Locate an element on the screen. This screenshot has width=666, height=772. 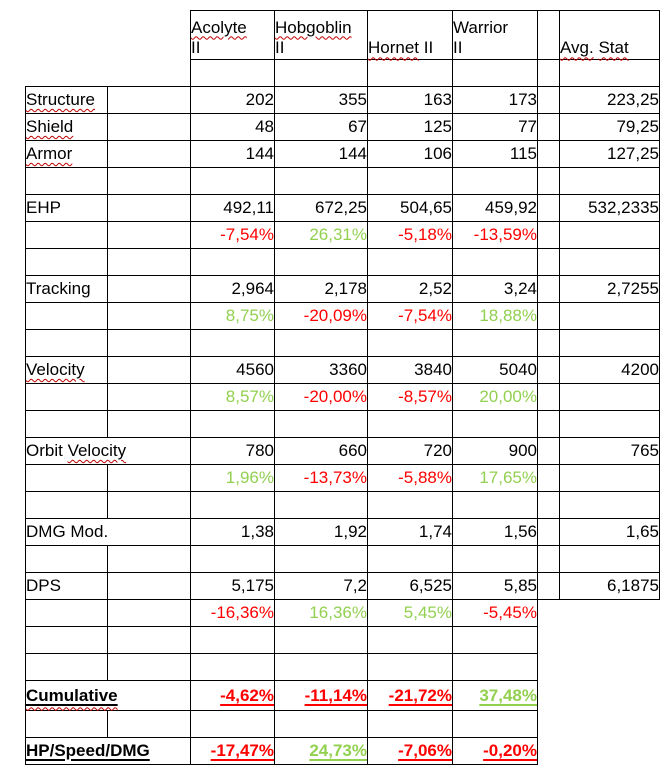
cell-gap-7-warrior is located at coordinates (495, 640).